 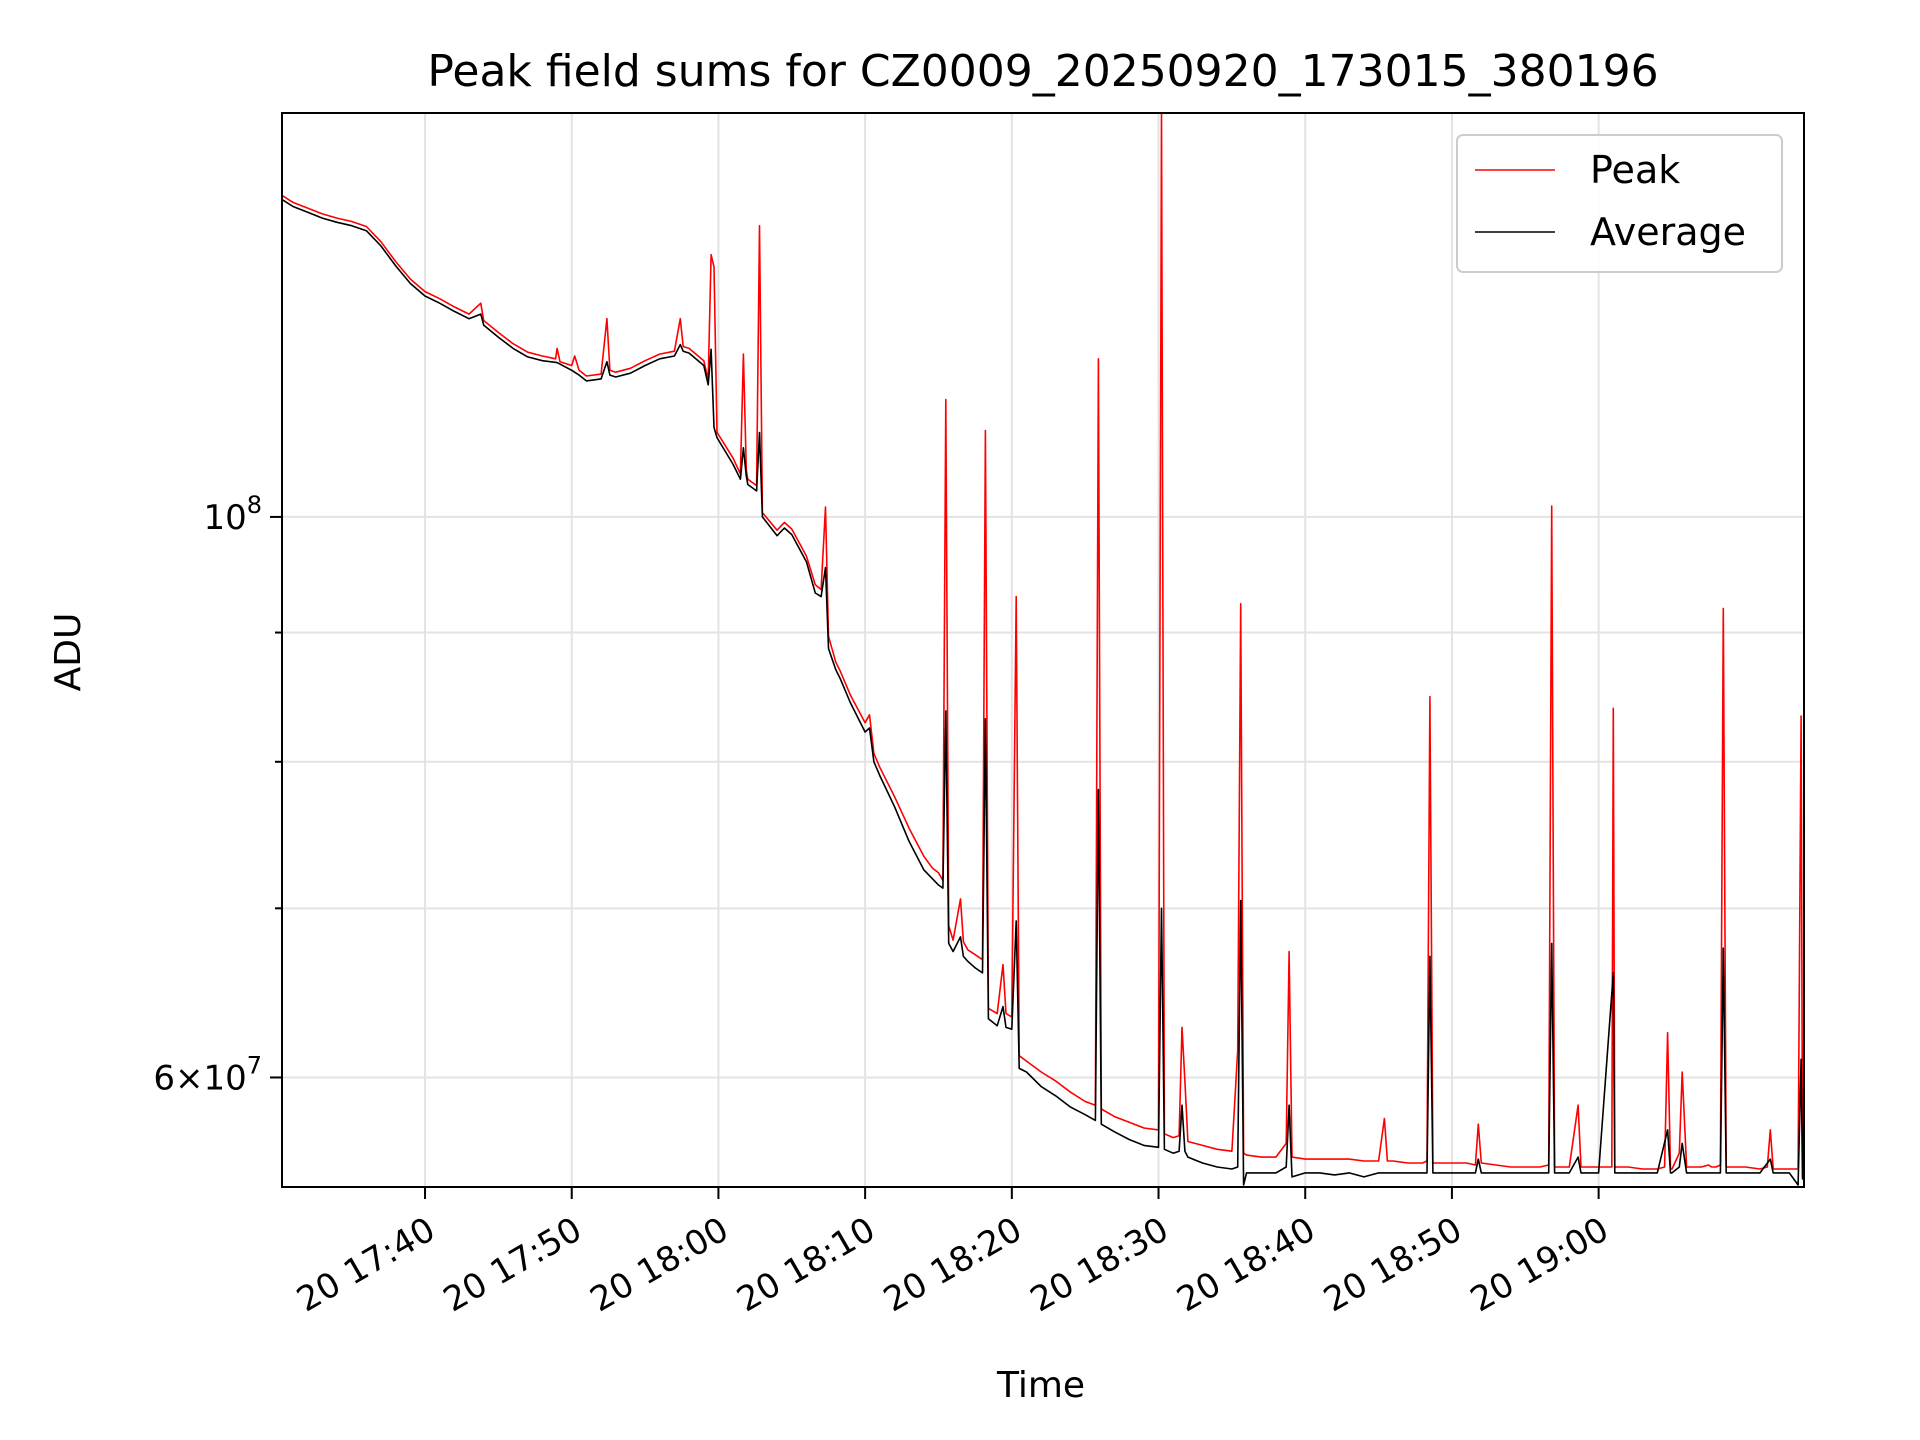 What do you see at coordinates (1619, 203) in the screenshot?
I see `legend: Peak Average` at bounding box center [1619, 203].